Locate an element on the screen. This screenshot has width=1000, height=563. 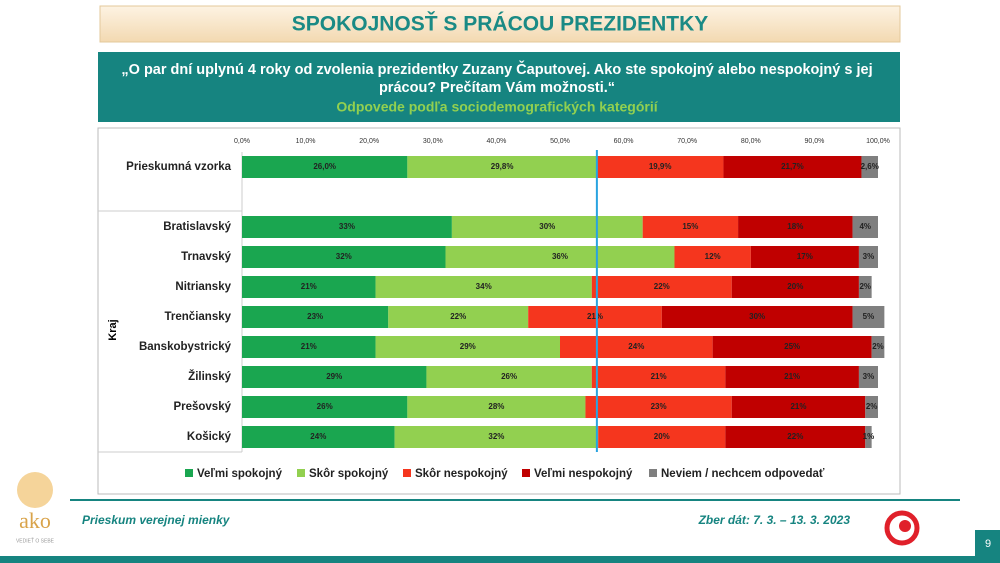
value-label: 34% is located at coordinates (484, 286).